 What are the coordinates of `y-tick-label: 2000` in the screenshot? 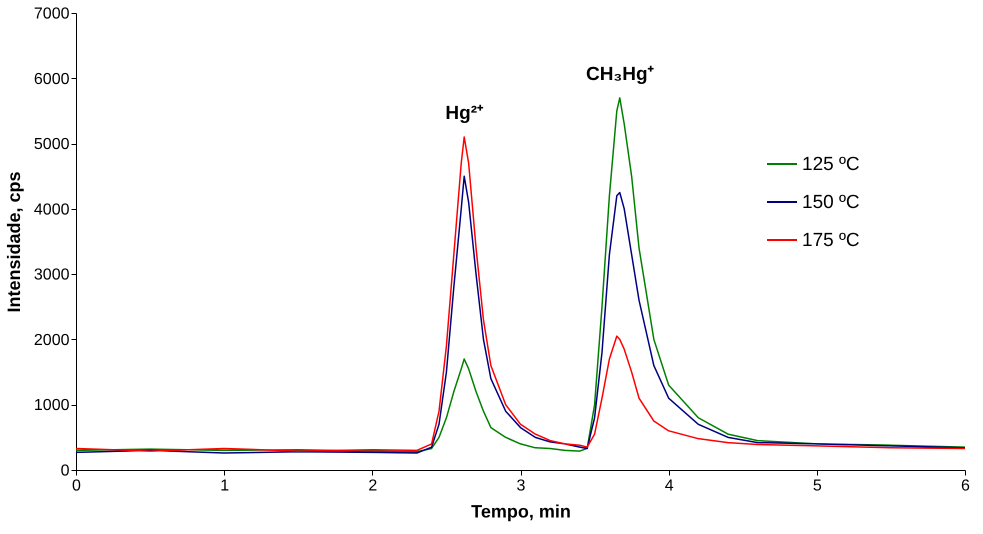 It's located at (52, 340).